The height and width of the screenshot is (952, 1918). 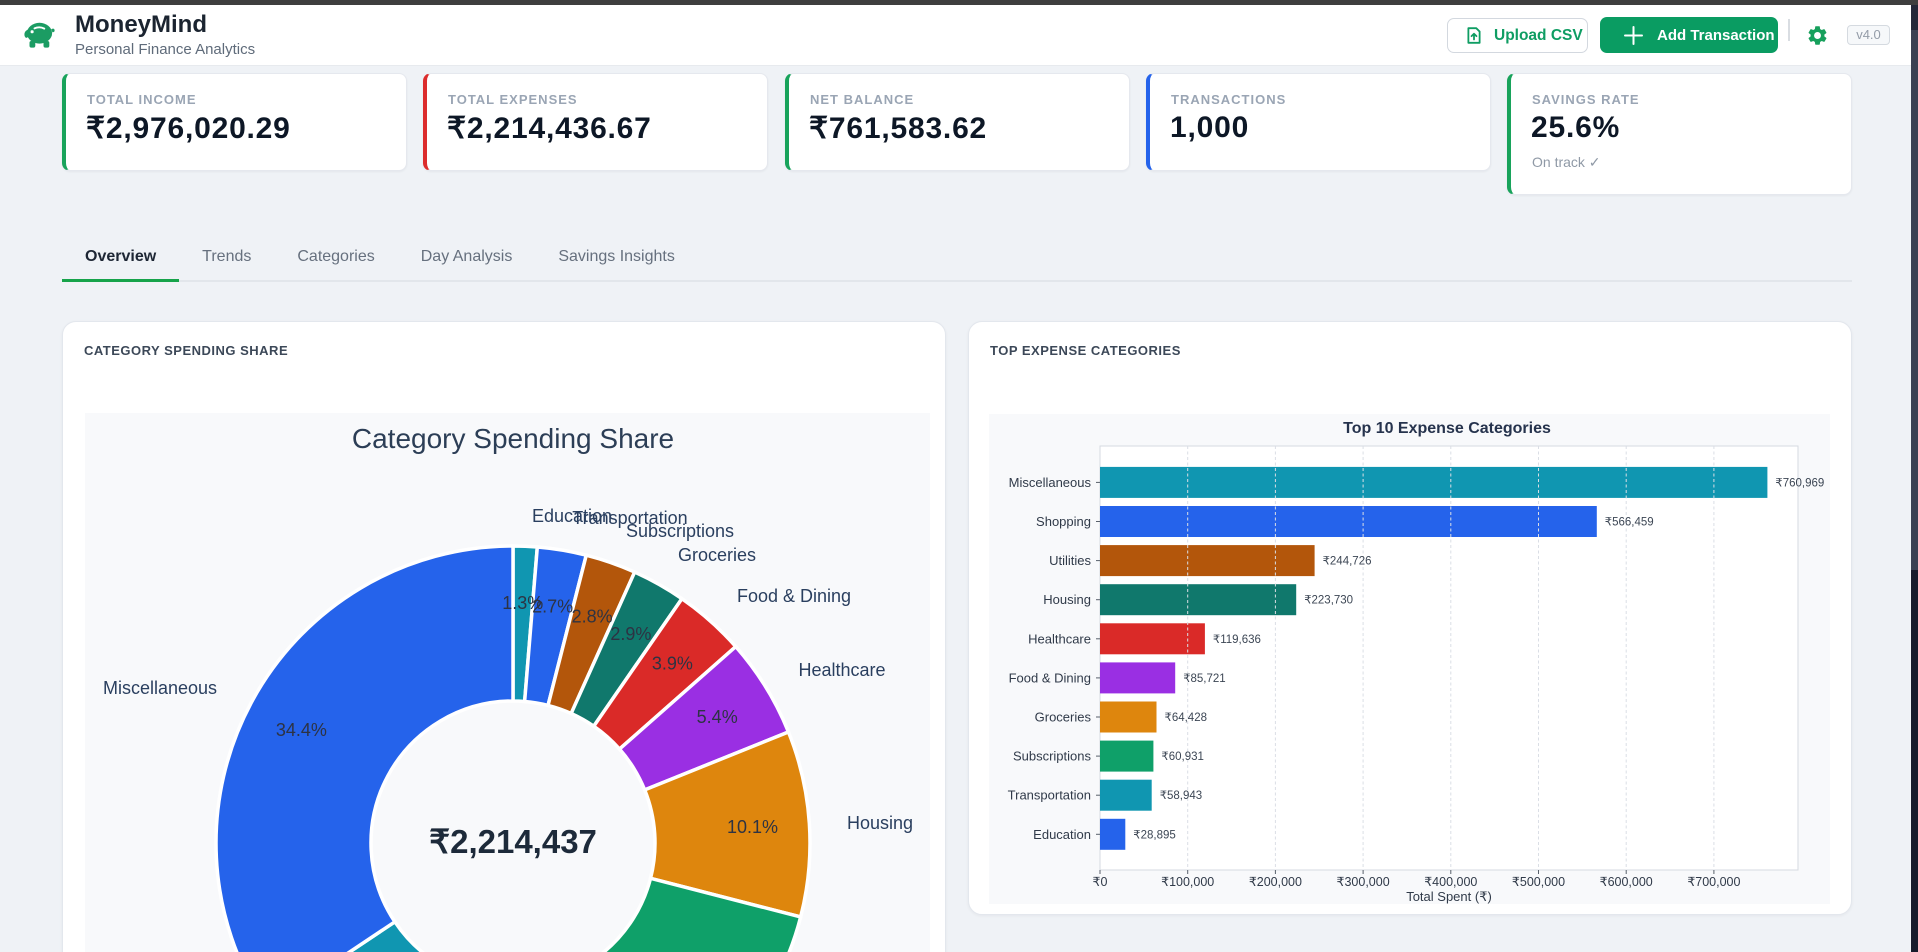 What do you see at coordinates (1182, 757) in the screenshot?
I see `svg-text: ₹60,931` at bounding box center [1182, 757].